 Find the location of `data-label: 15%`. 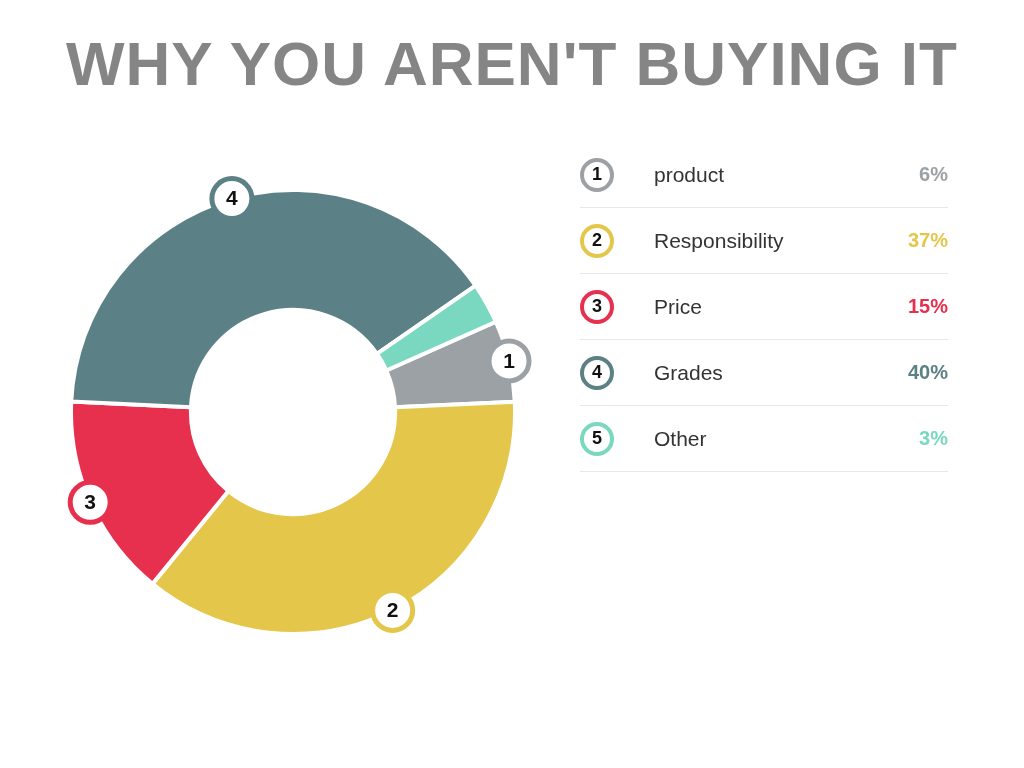

data-label: 15% is located at coordinates (927, 306).